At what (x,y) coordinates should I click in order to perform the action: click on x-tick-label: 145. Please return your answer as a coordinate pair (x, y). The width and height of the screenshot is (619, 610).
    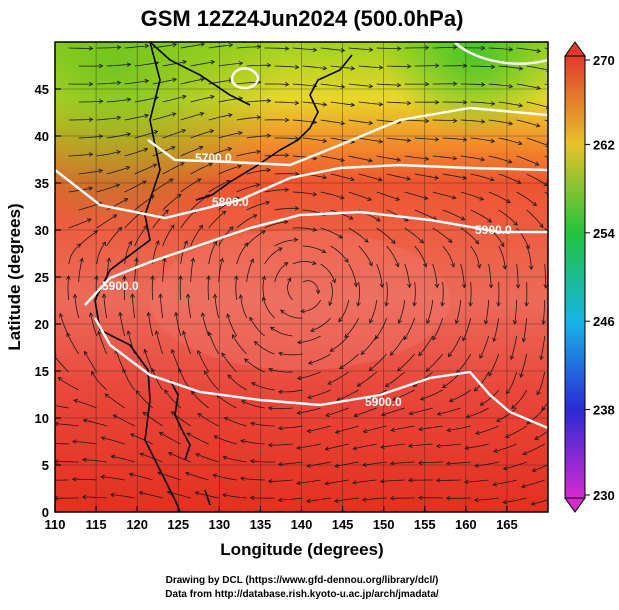
    Looking at the image, I should click on (343, 524).